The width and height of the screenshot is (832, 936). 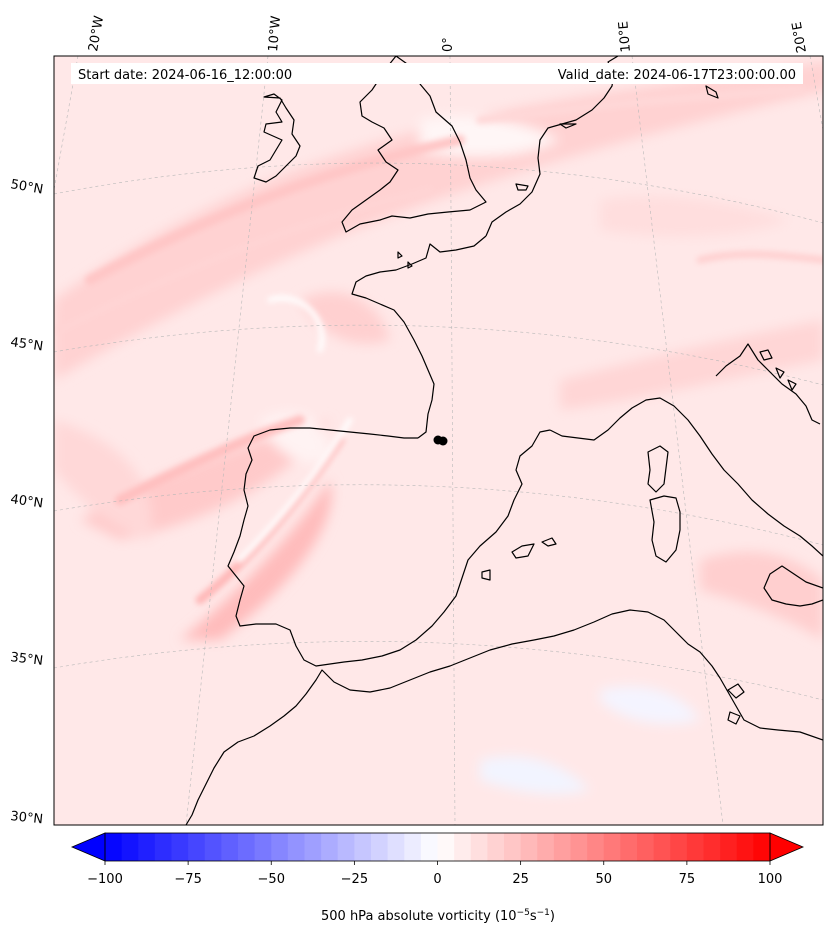 I want to click on coastline-balearics, so click(x=519, y=559).